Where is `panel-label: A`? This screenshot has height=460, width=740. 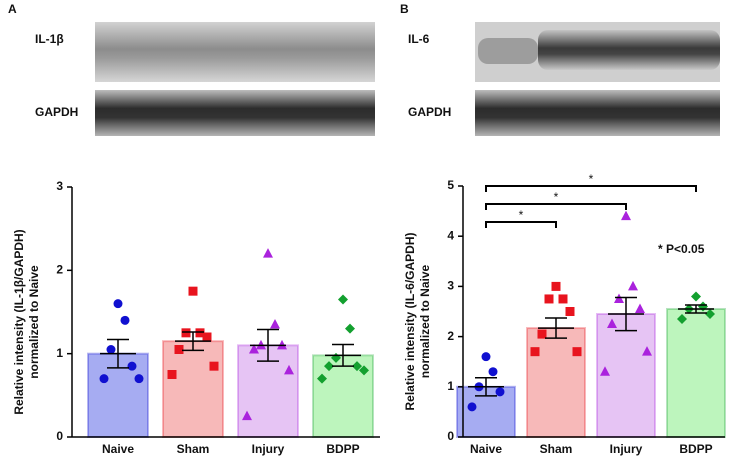 panel-label: A is located at coordinates (12, 9).